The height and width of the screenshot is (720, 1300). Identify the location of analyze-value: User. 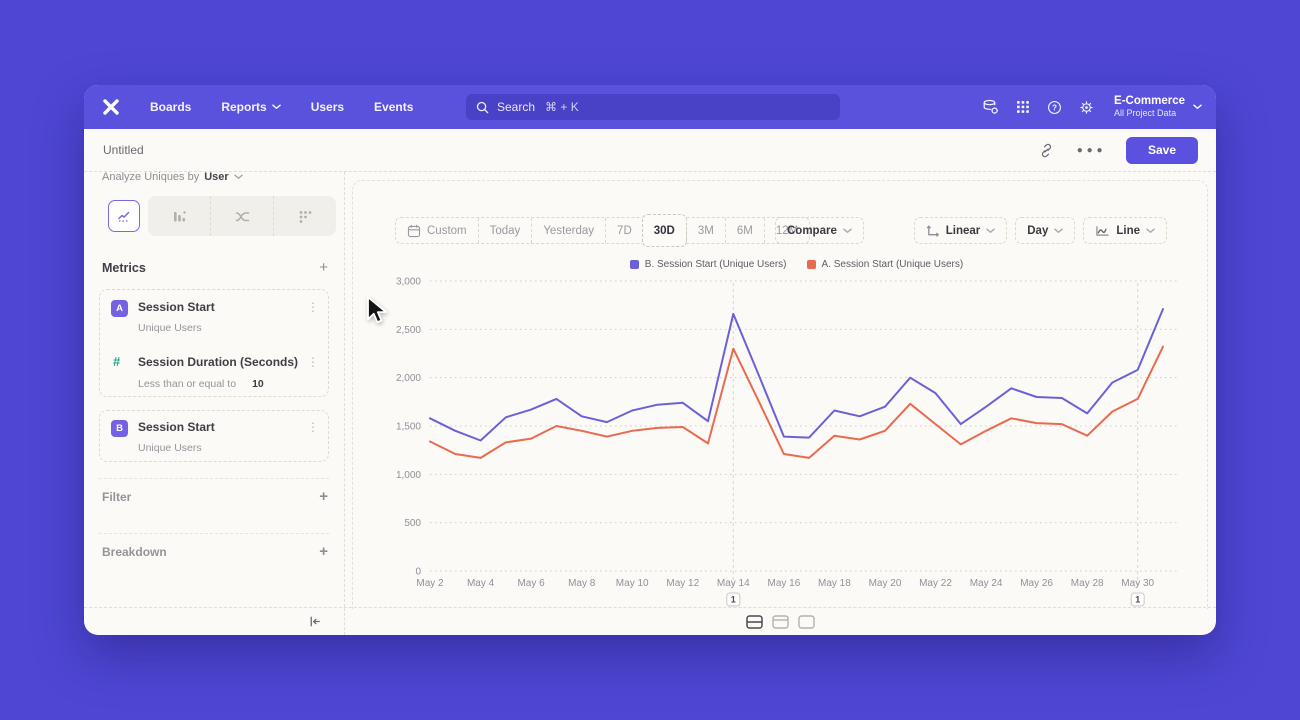
(216, 177).